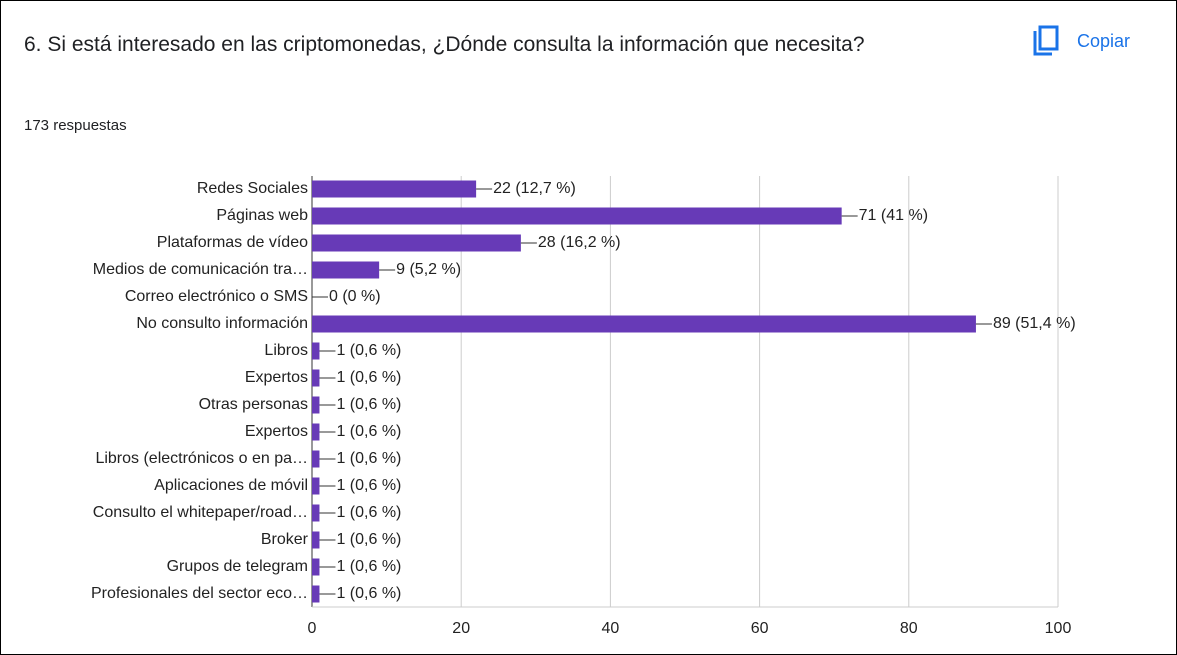  Describe the element at coordinates (232, 242) in the screenshot. I see `y-tick-label: Plataformas de vídeo` at that location.